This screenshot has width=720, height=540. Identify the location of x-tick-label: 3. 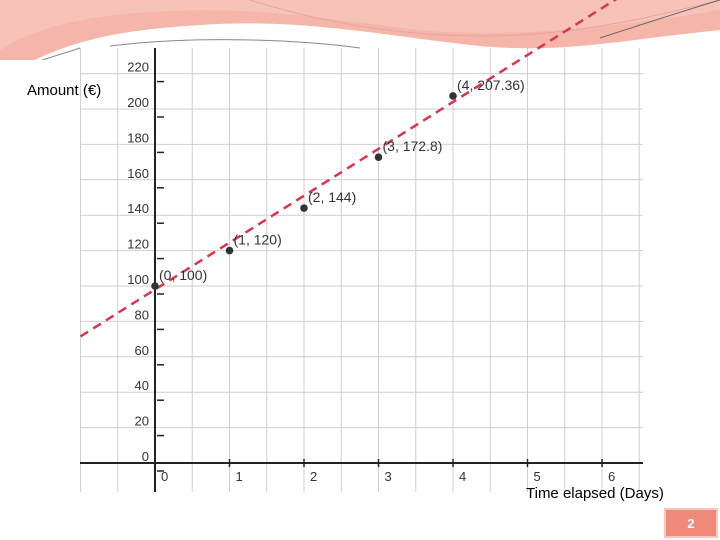
(388, 476).